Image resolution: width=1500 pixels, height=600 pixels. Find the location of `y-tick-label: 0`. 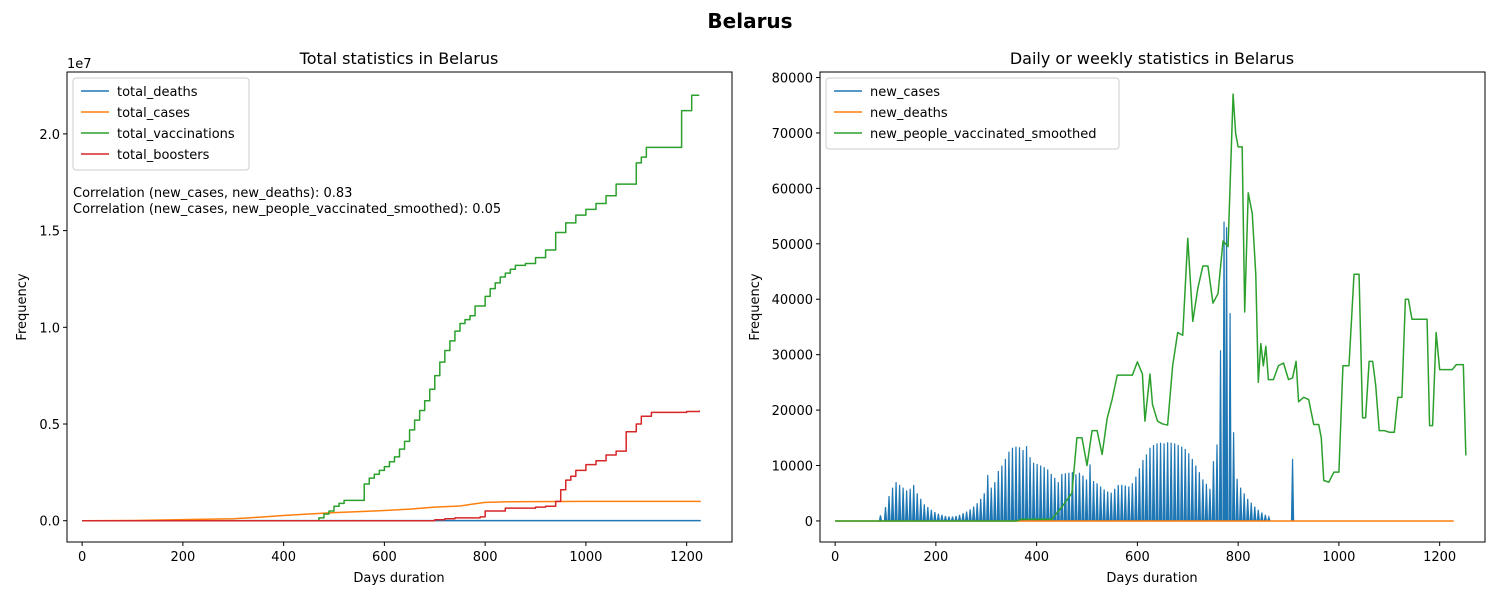

y-tick-label: 0 is located at coordinates (809, 522).